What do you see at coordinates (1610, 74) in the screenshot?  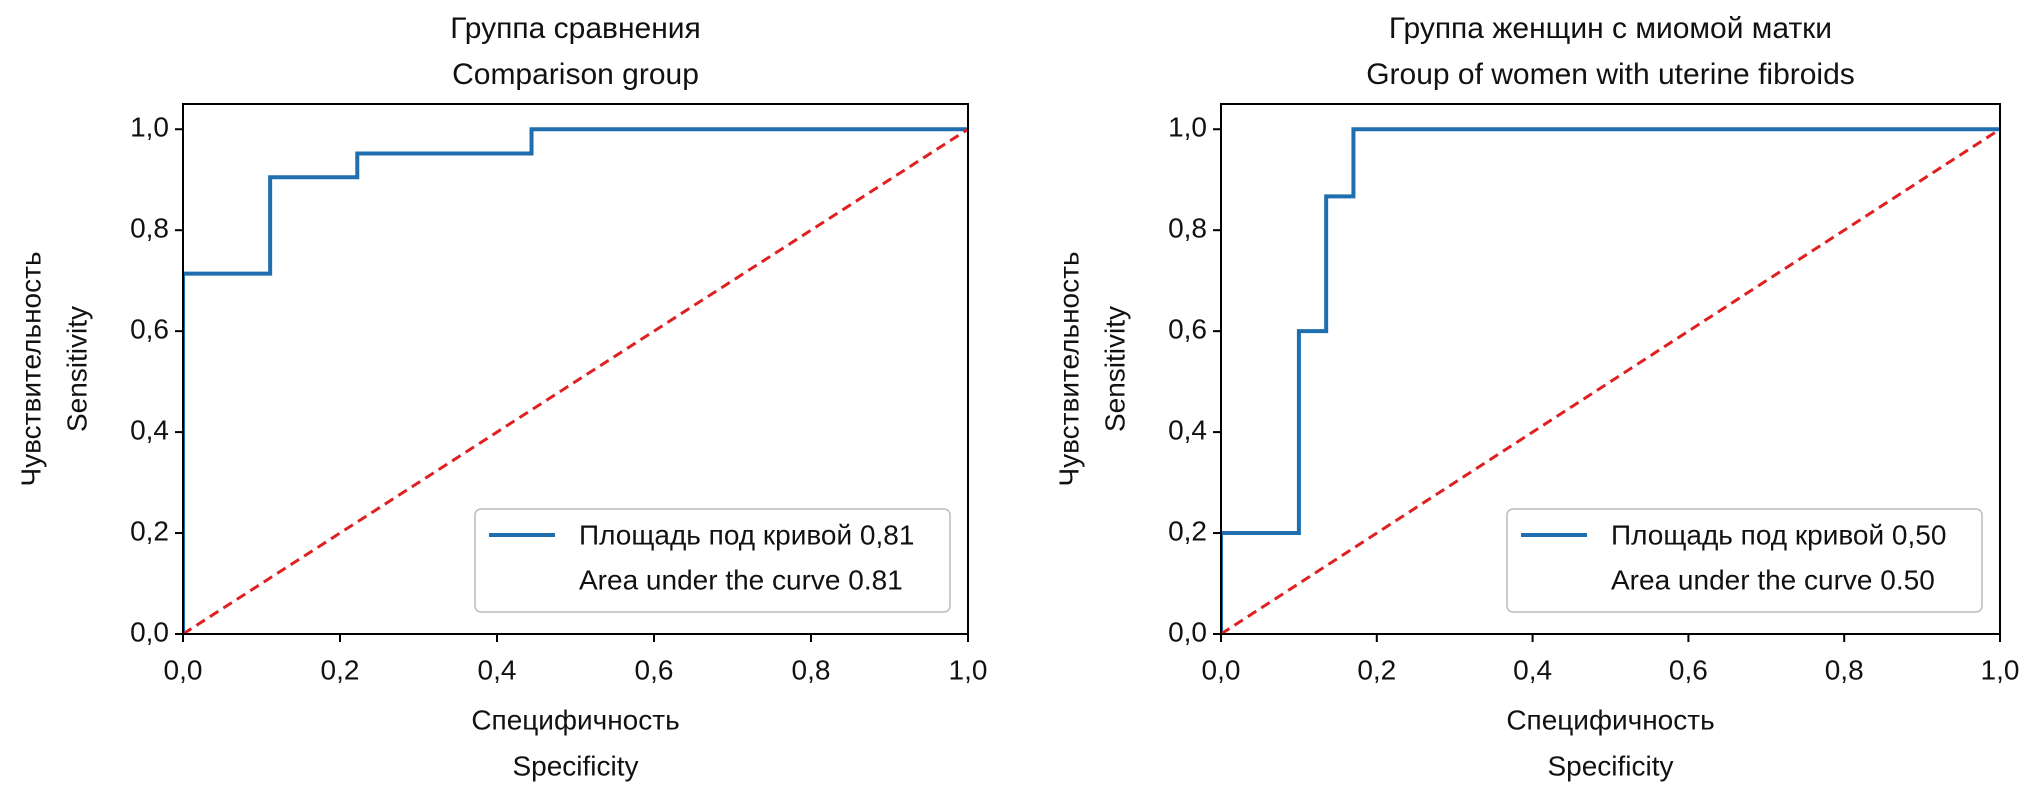 I see `chart-subtitle: Group of women with uterine fibroids` at bounding box center [1610, 74].